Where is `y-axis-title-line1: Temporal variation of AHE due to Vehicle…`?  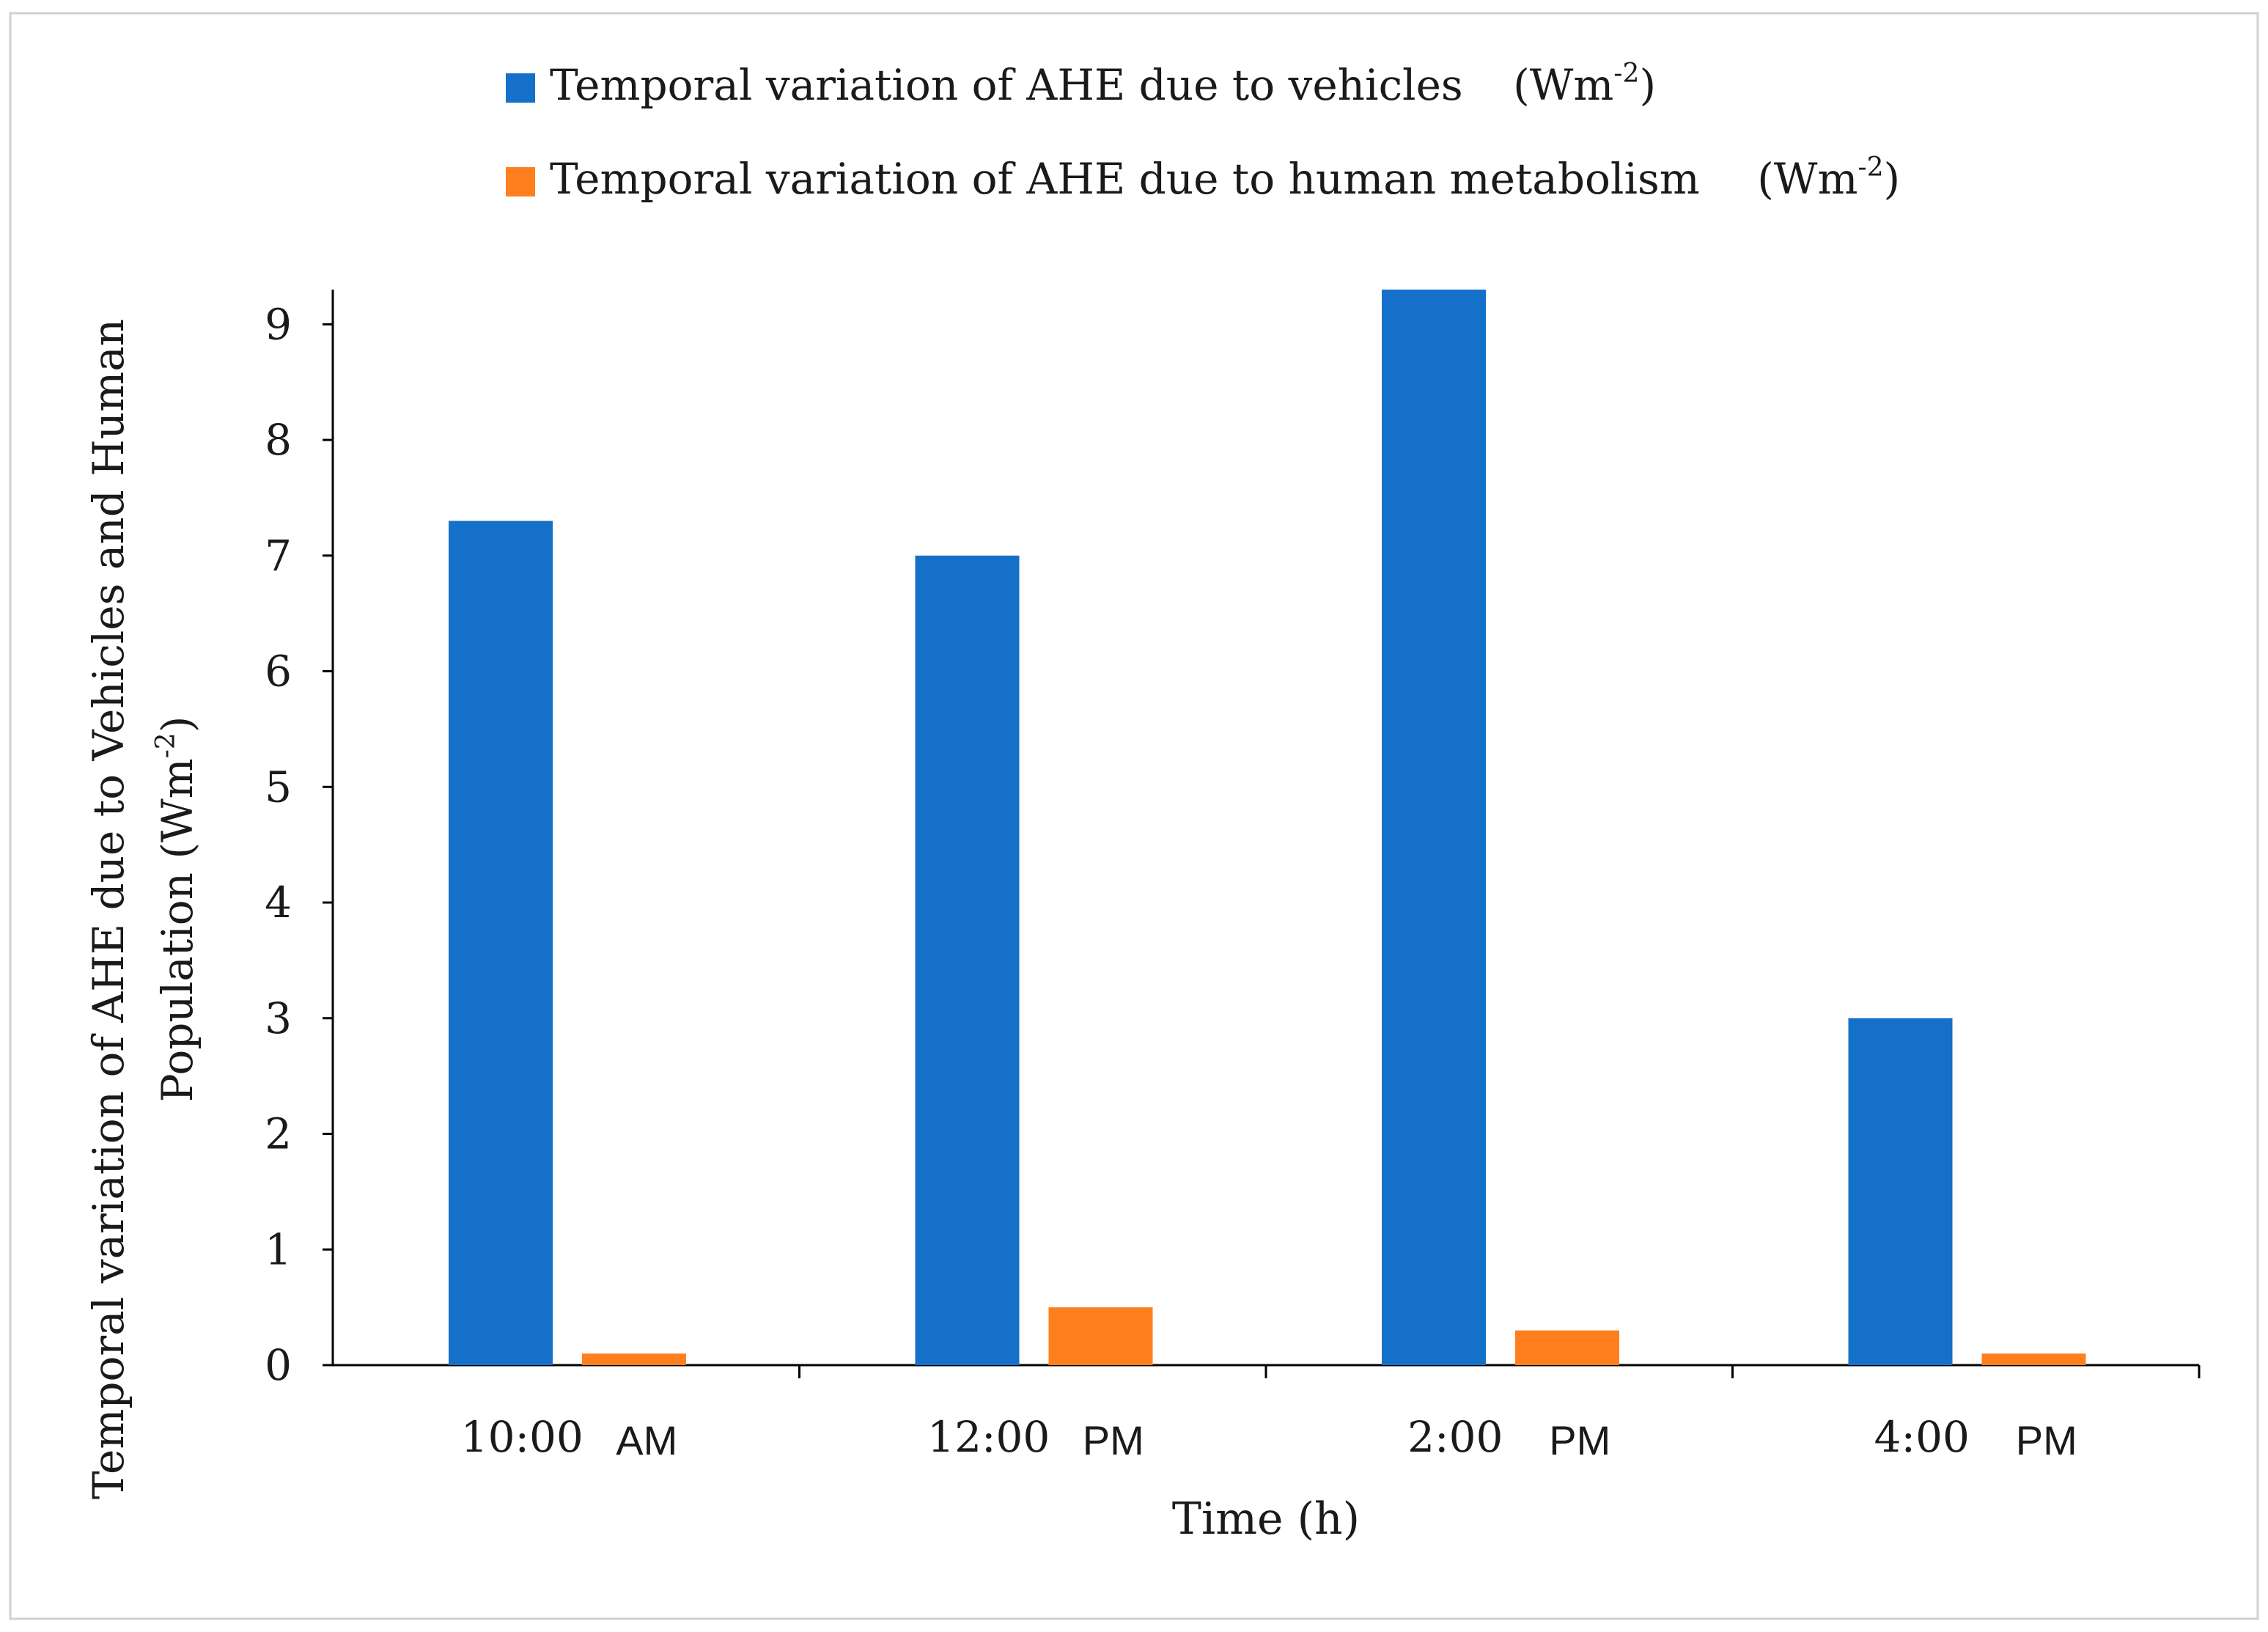 y-axis-title-line1: Temporal variation of AHE due to Vehicle… is located at coordinates (108, 909).